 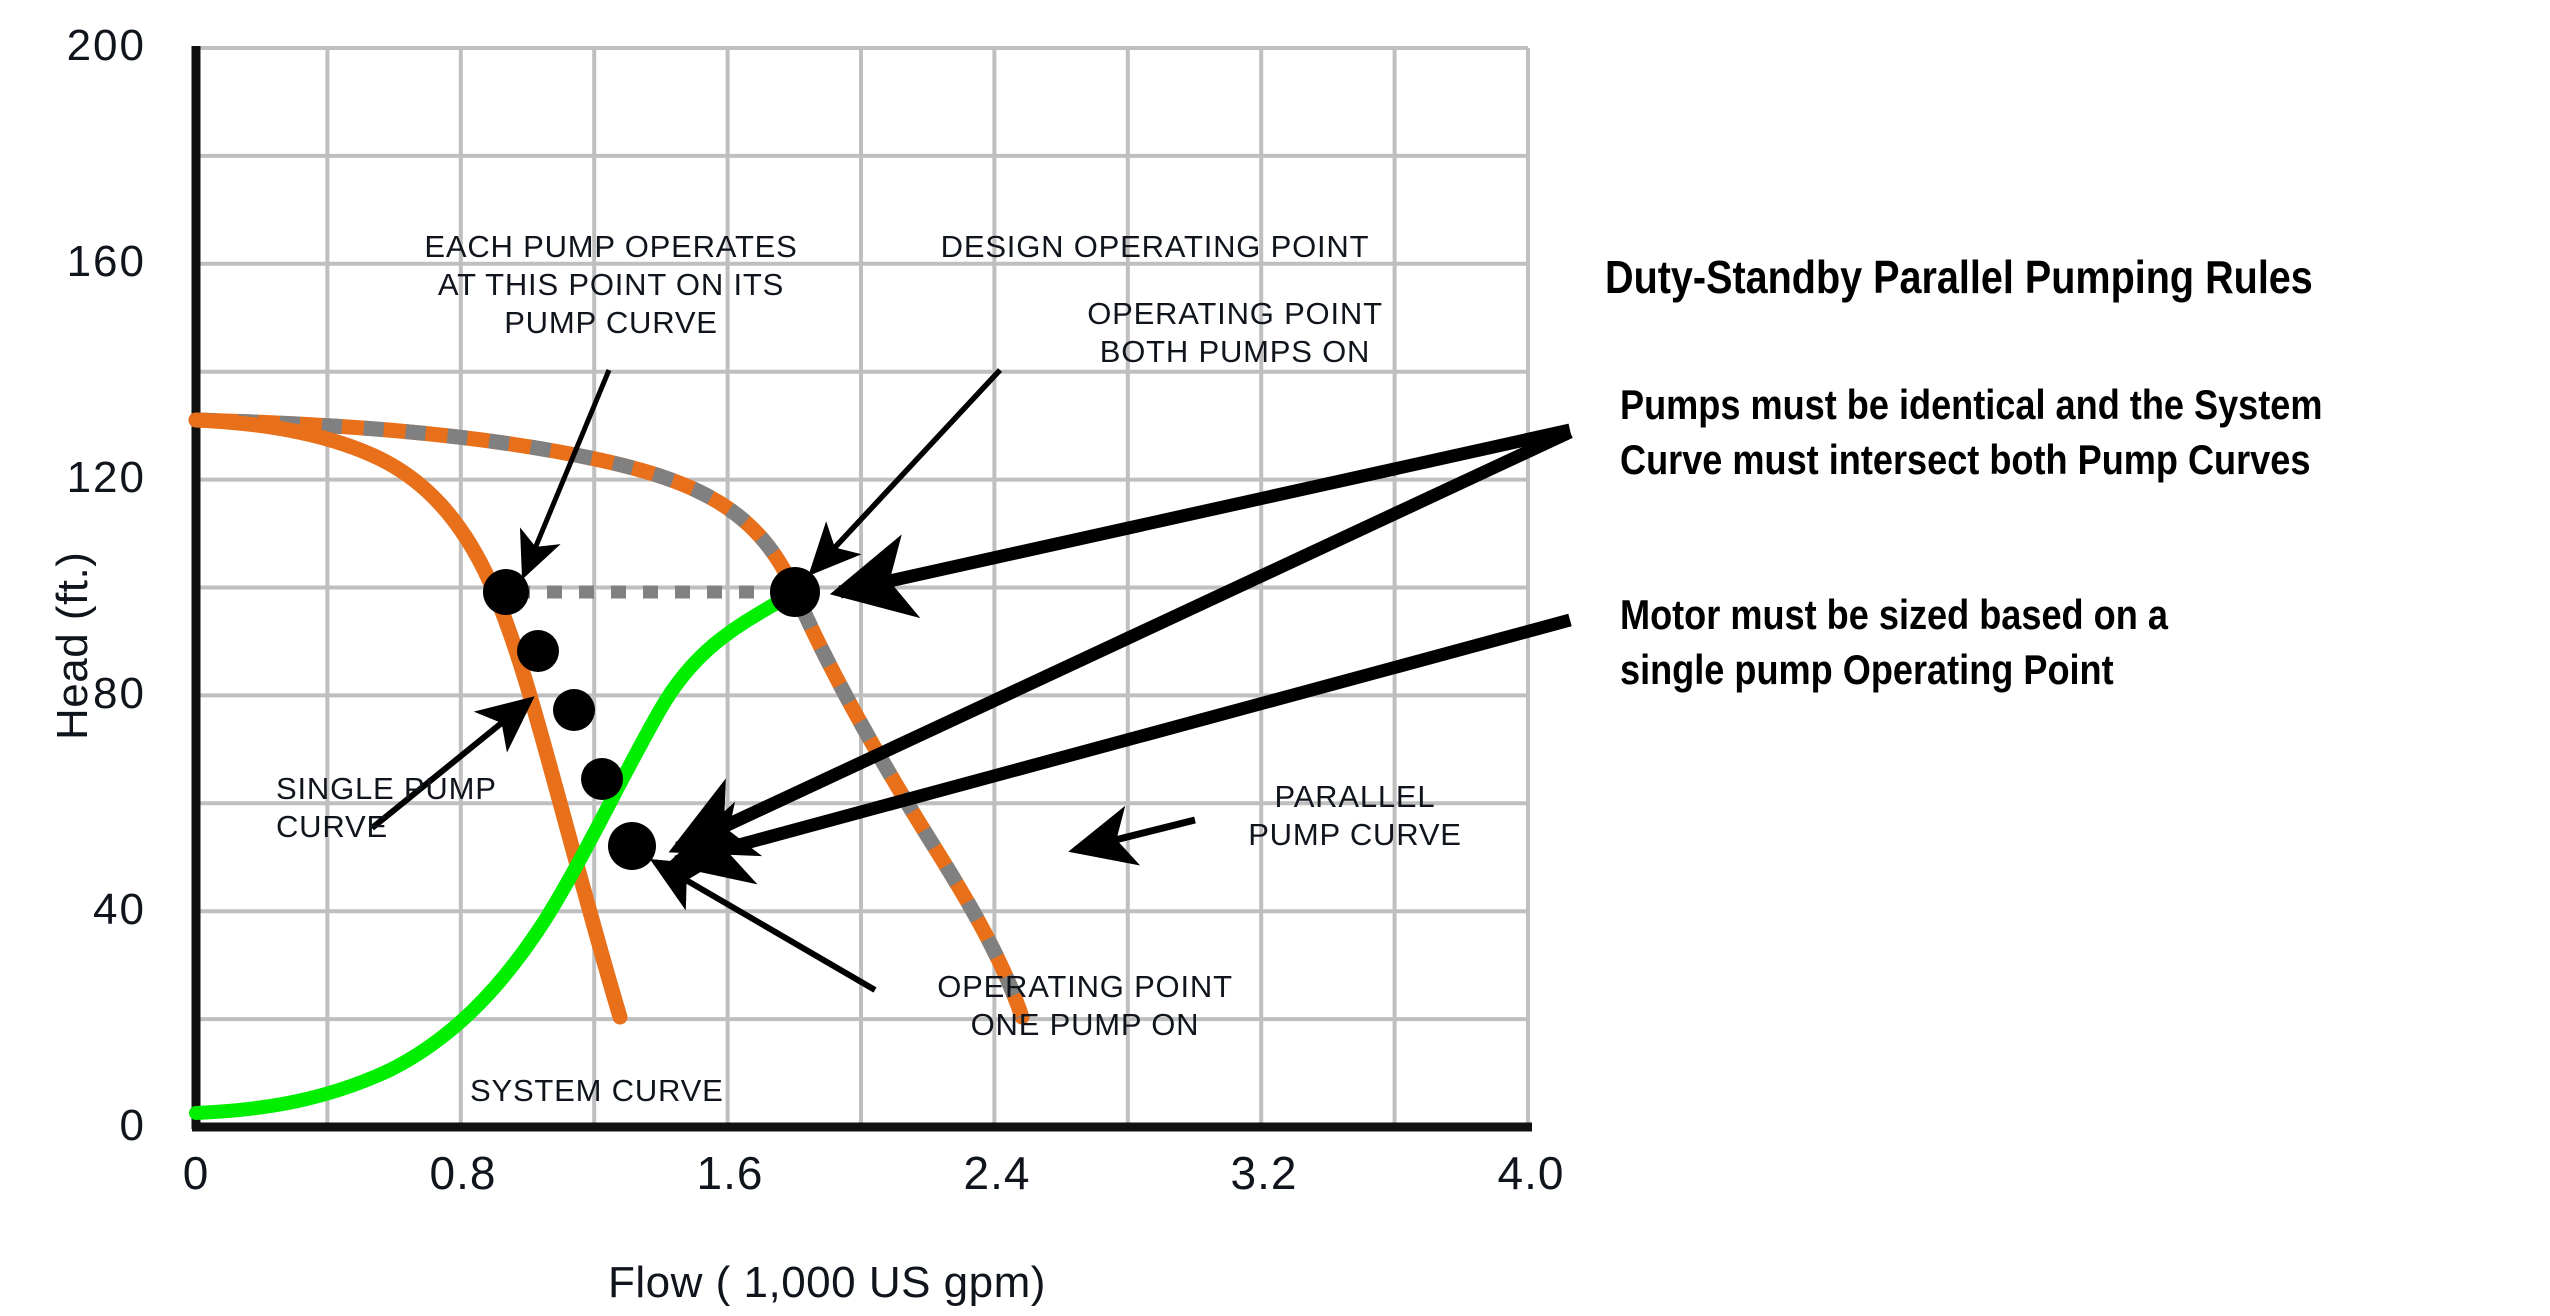 I want to click on leader-design-point, so click(x=905, y=472).